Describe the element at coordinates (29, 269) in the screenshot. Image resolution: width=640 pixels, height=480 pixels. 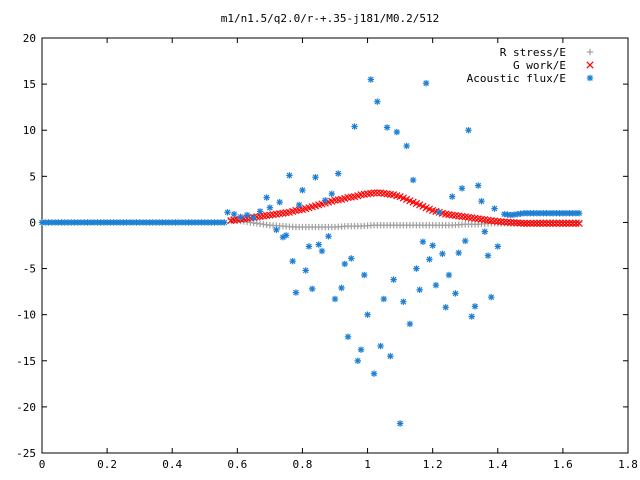
I see `y-tick-label: -5` at that location.